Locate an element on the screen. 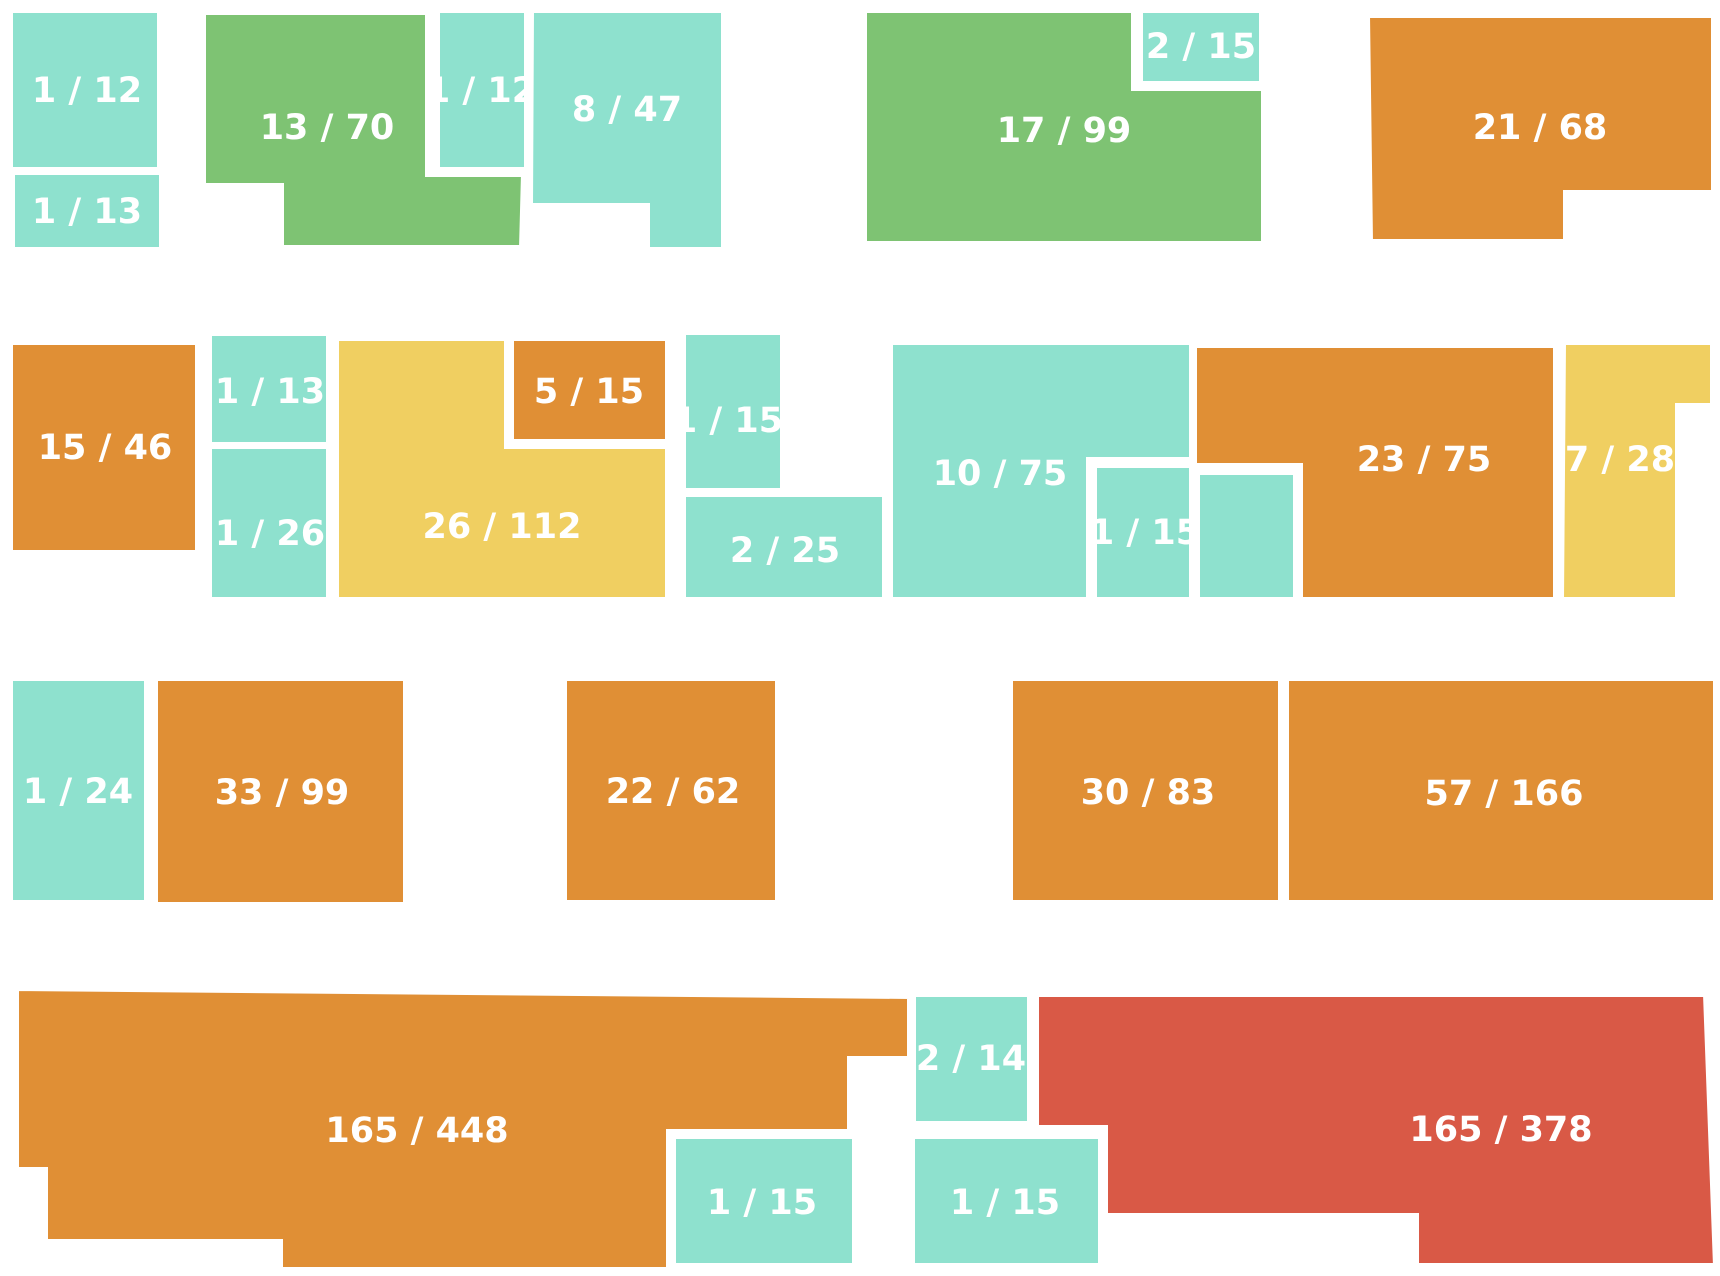 Image resolution: width=1720 pixels, height=1276 pixels. unit-u21: 1 / 24 is located at coordinates (78, 790).